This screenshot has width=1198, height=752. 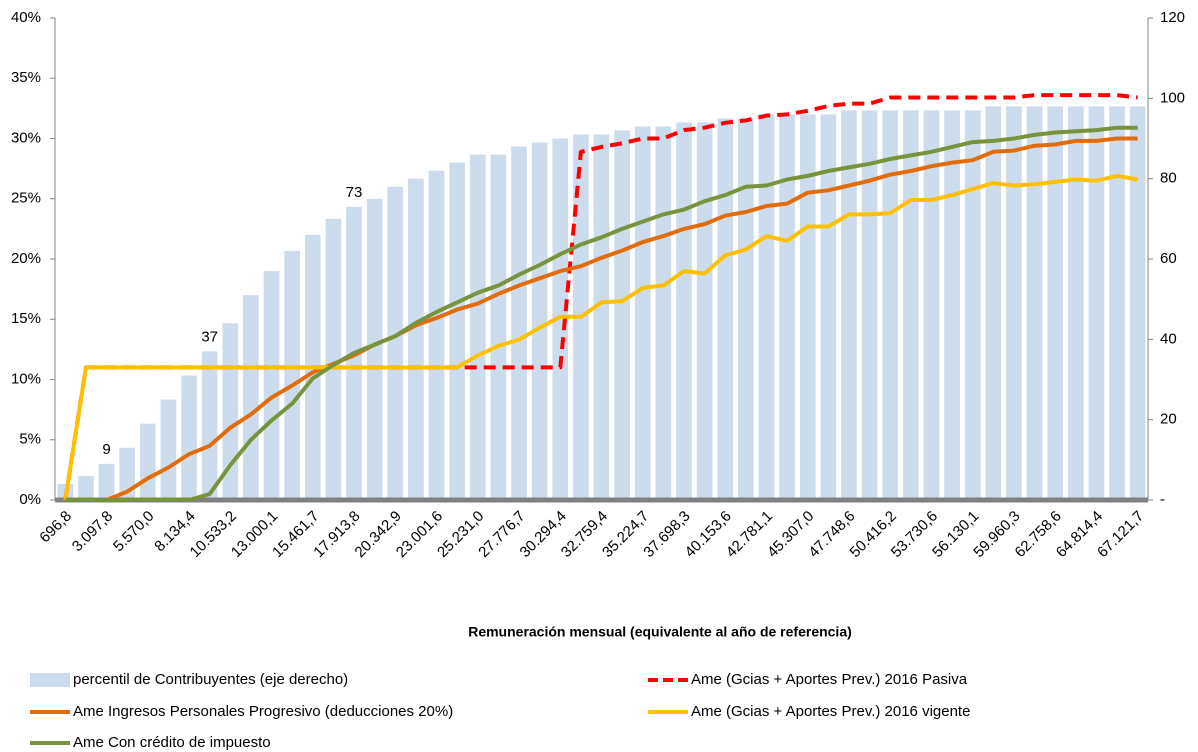 What do you see at coordinates (92, 531) in the screenshot?
I see `x-tick-label: 3.097,8` at bounding box center [92, 531].